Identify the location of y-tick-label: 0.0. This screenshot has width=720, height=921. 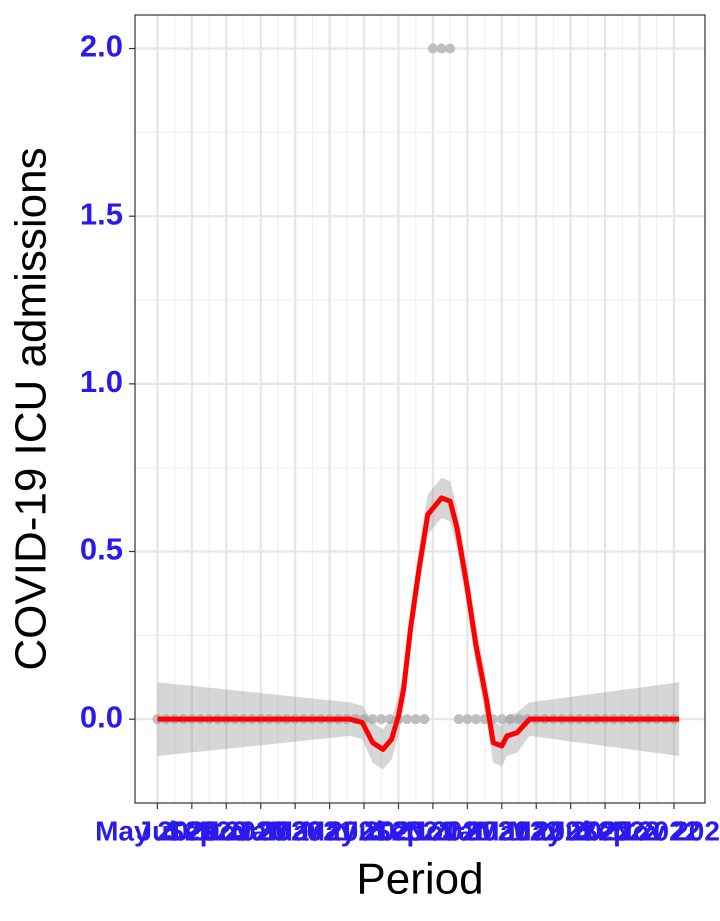
(101, 716).